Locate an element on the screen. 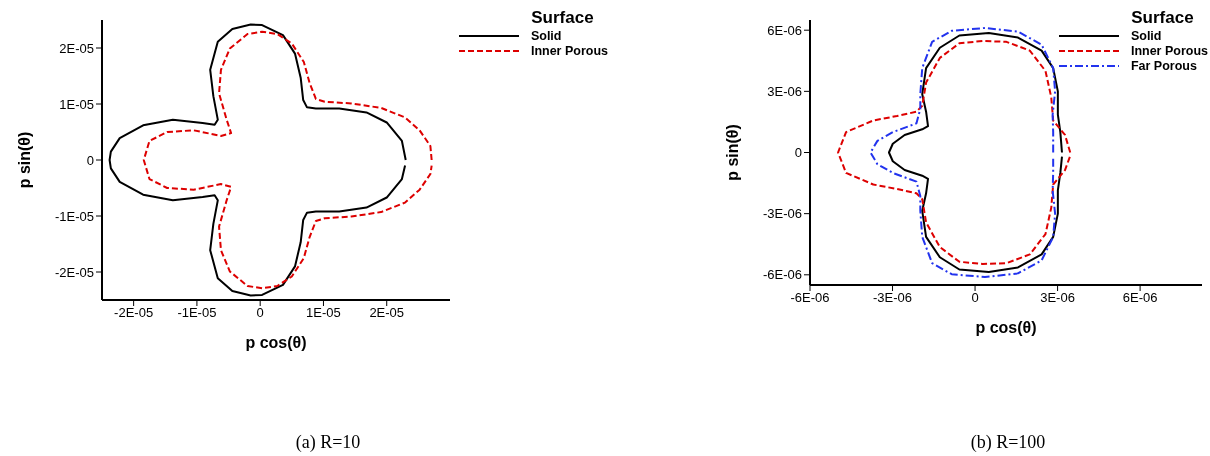 This screenshot has width=1210, height=456. x-tick-label: -1E-05 is located at coordinates (197, 313).